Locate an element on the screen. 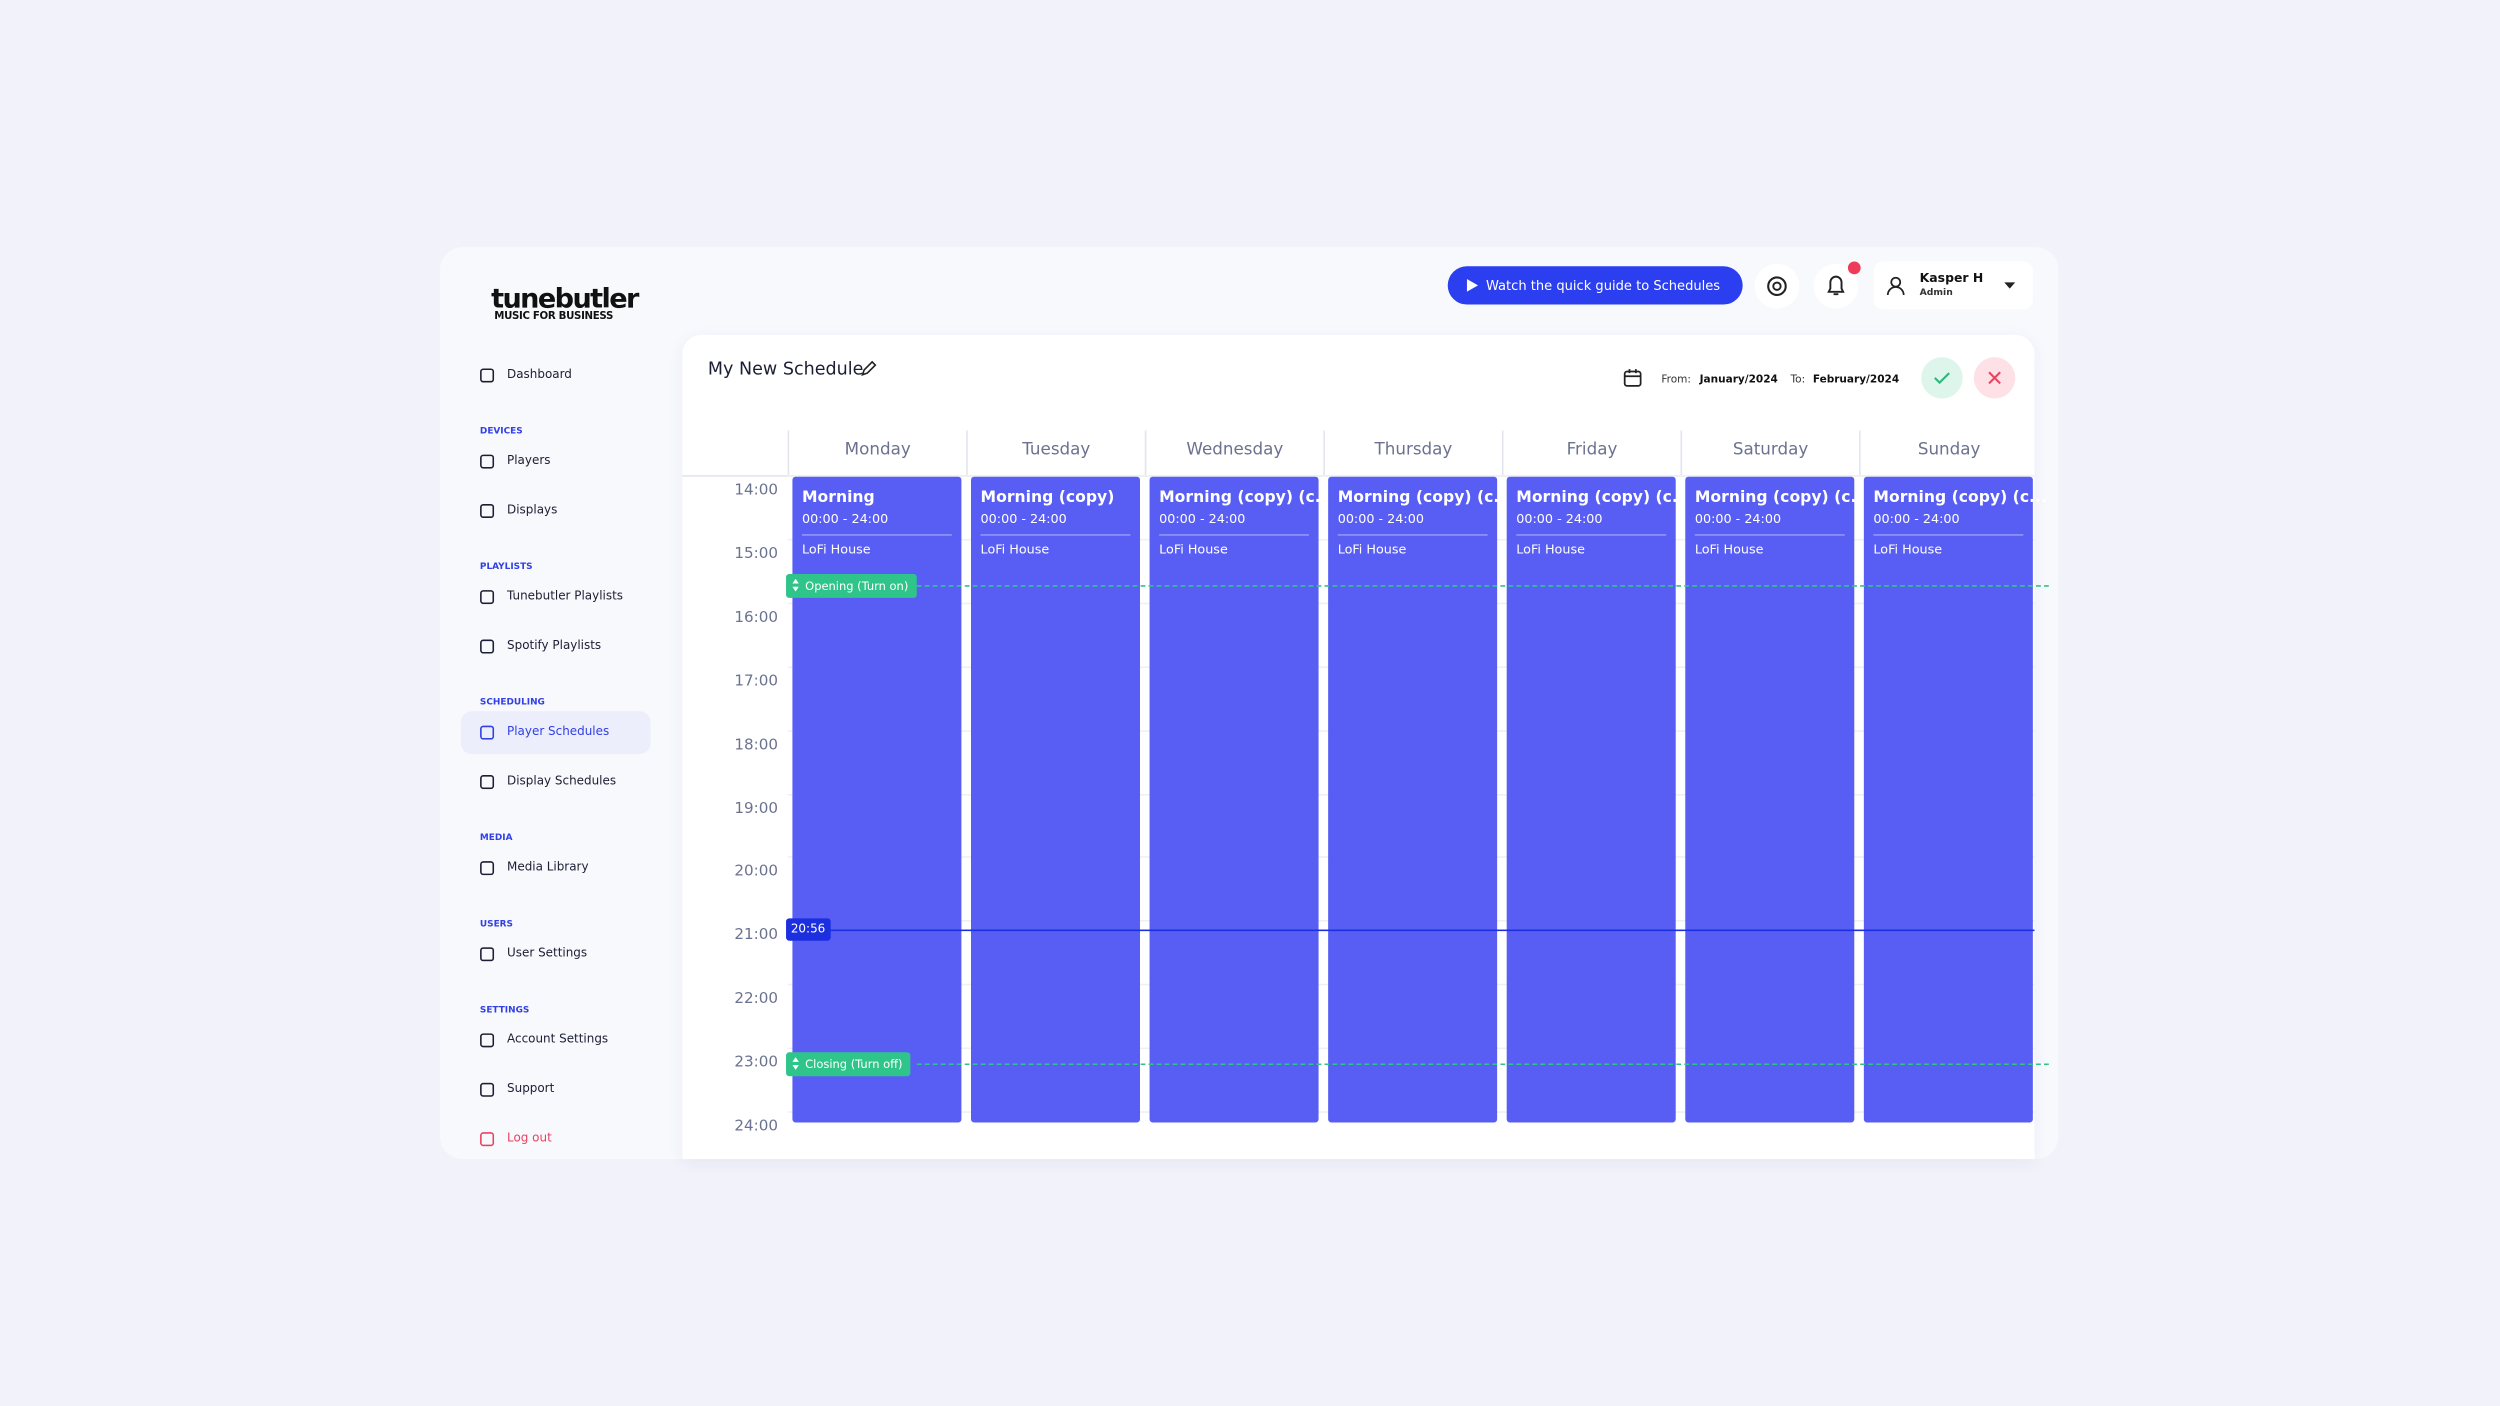 Image resolution: width=2500 pixels, height=1406 pixels. nav-item: Player Schedules is located at coordinates (555, 733).